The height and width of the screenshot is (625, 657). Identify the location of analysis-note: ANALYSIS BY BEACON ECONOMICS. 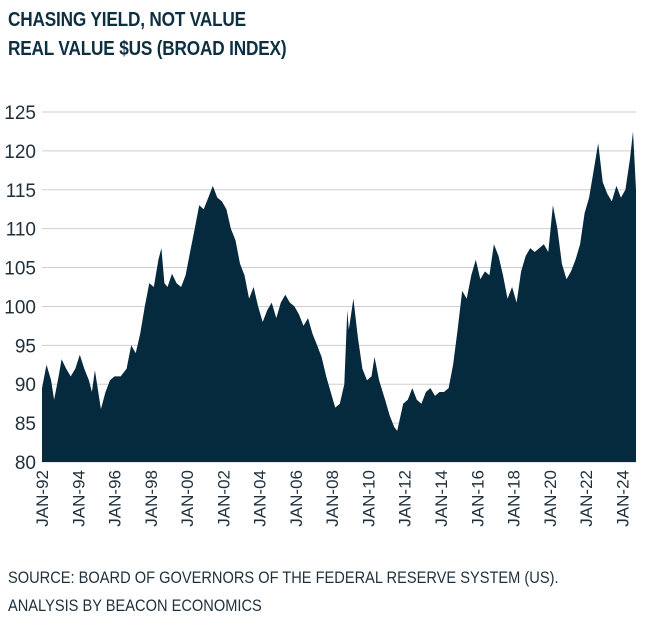
(135, 605).